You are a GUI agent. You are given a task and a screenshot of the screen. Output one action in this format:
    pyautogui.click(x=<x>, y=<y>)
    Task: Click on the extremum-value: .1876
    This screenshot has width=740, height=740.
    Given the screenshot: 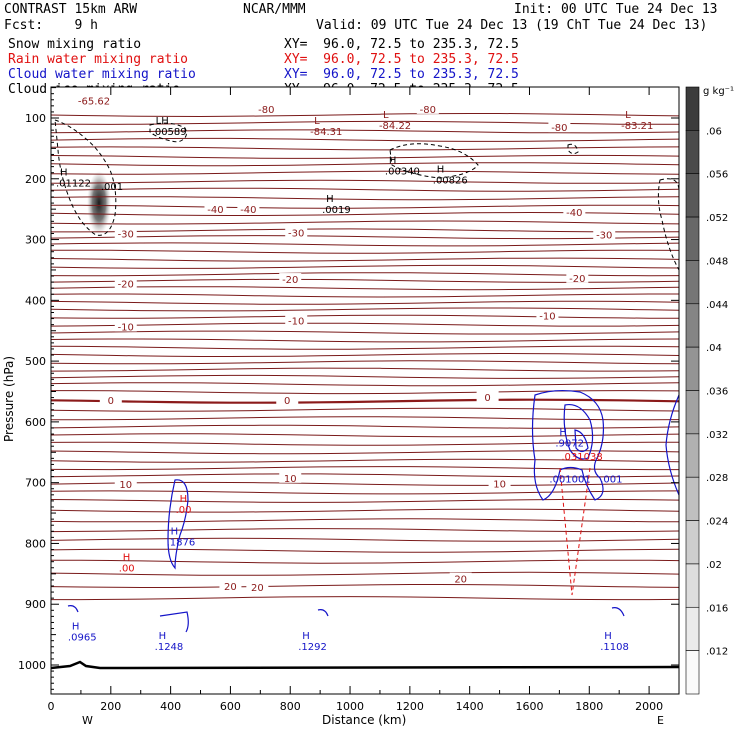 What is the action you would take?
    pyautogui.click(x=181, y=542)
    